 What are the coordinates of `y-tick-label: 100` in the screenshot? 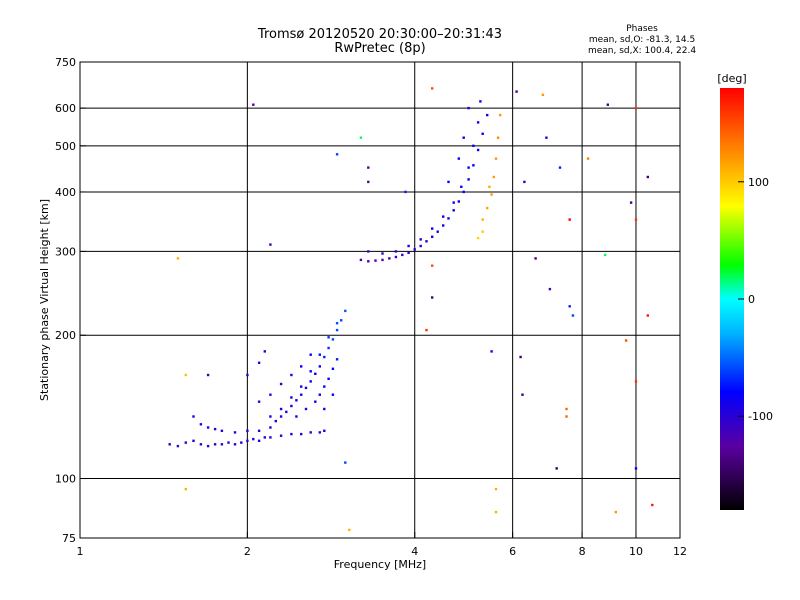 It's located at (65, 479).